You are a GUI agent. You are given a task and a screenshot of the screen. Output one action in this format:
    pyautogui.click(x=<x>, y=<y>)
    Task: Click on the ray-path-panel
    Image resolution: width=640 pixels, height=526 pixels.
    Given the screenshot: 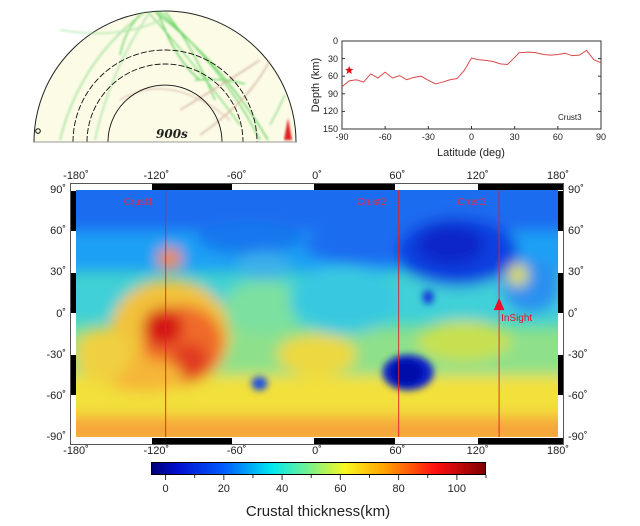 What is the action you would take?
    pyautogui.click(x=165, y=76)
    